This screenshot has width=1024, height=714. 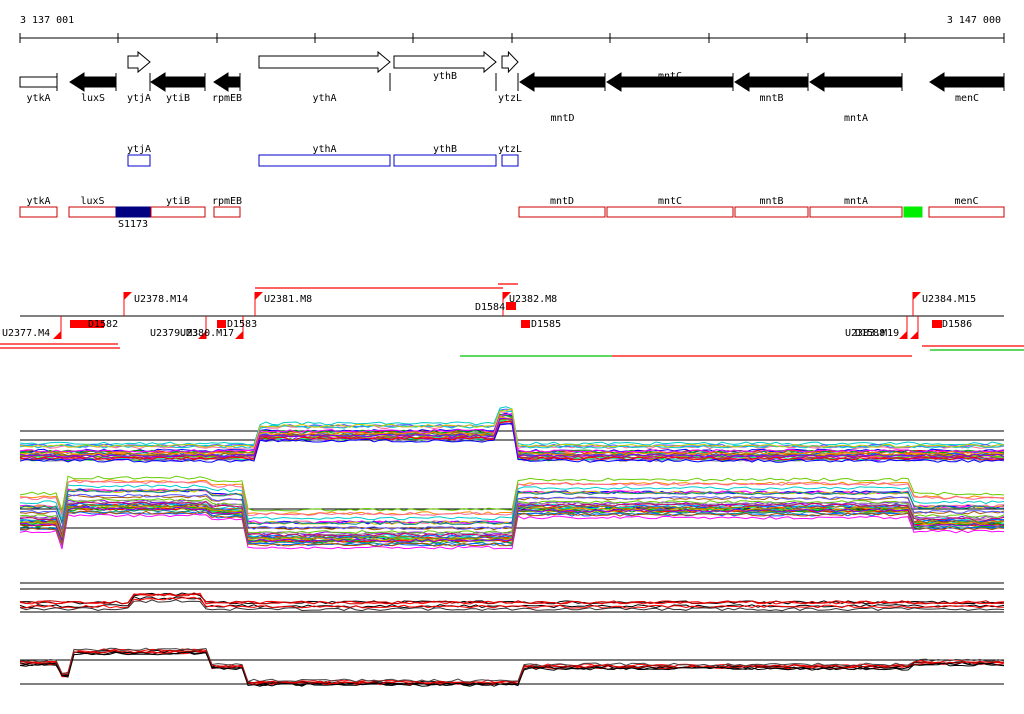 What do you see at coordinates (324, 98) in the screenshot?
I see `gene-ythA-label: ythA` at bounding box center [324, 98].